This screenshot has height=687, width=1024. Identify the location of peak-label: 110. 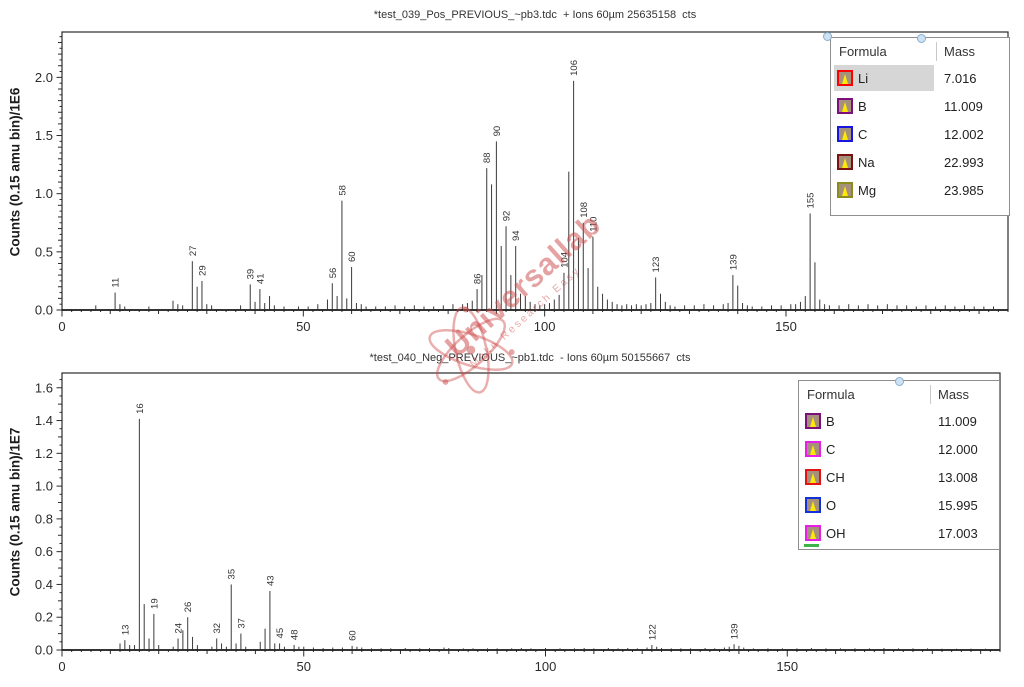
(593, 224).